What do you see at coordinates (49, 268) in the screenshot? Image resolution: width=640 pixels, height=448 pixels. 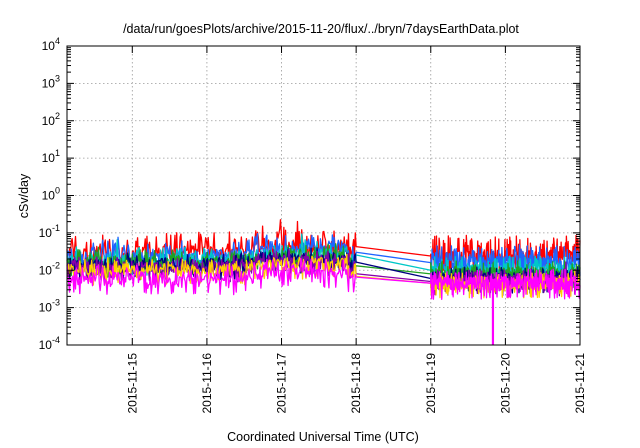 I see `y-tick-label: 10⁻²` at bounding box center [49, 268].